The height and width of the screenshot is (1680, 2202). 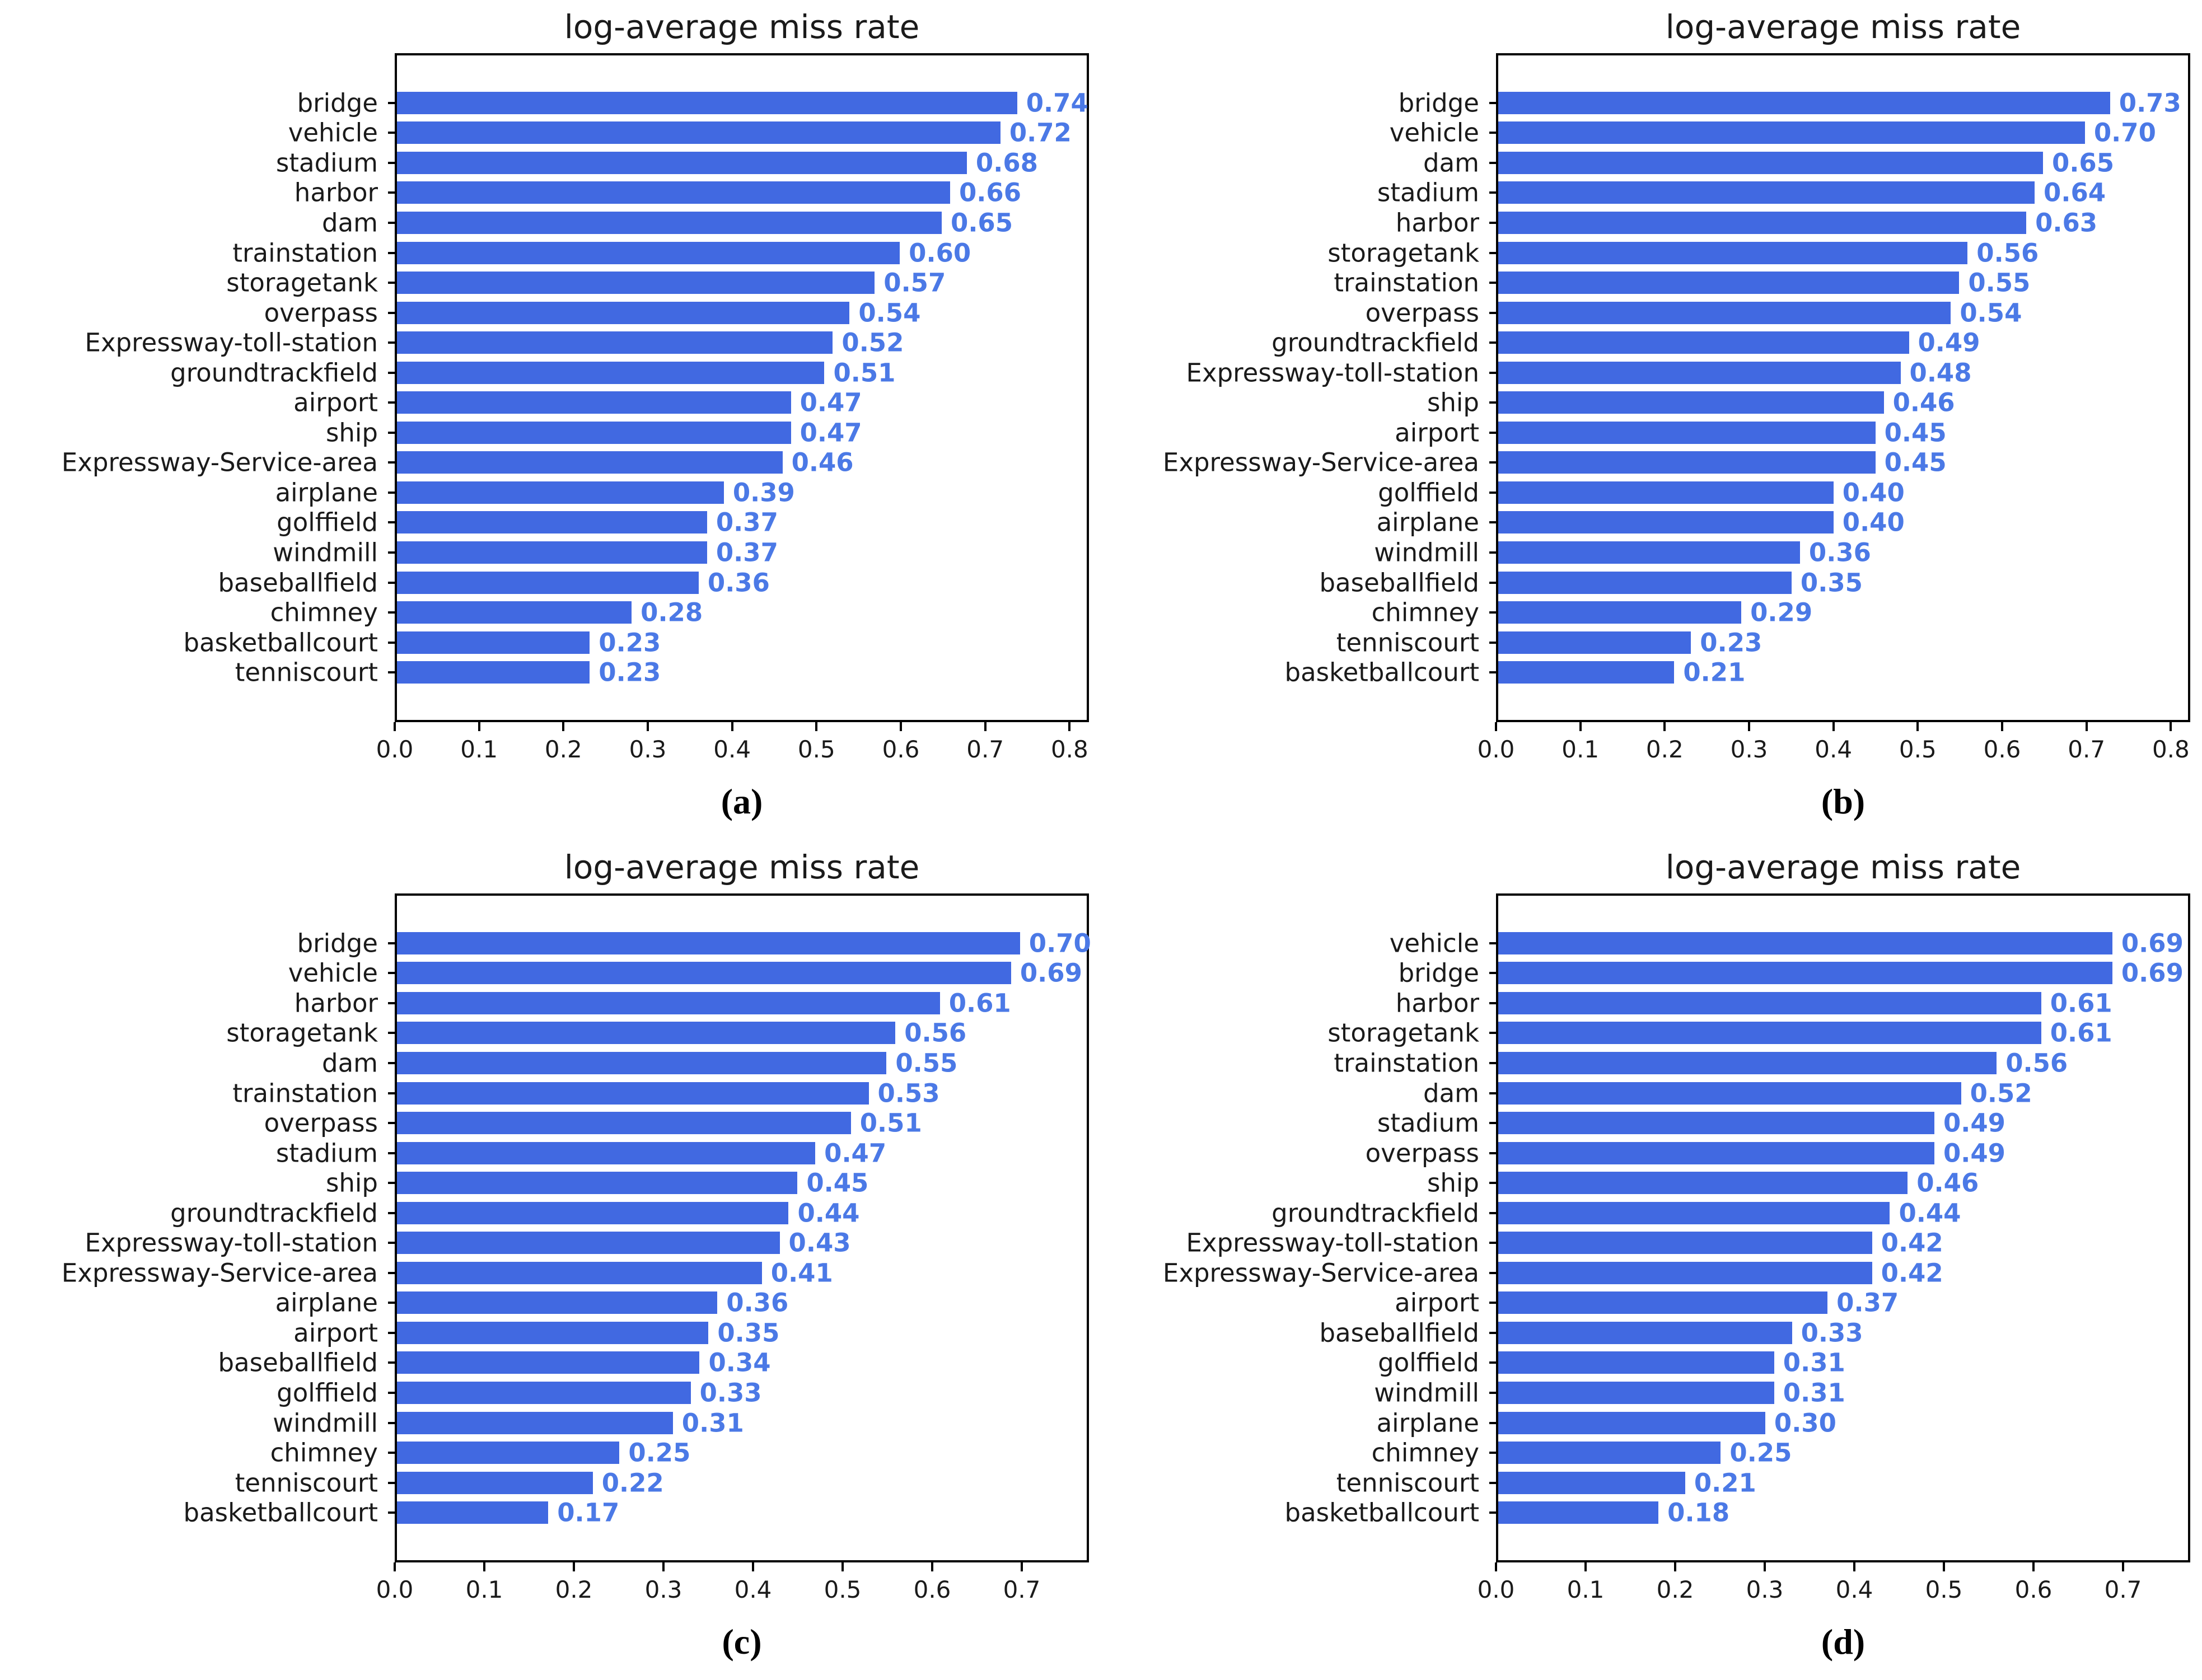 What do you see at coordinates (1302, 283) in the screenshot?
I see `y-label-row: trainstation` at bounding box center [1302, 283].